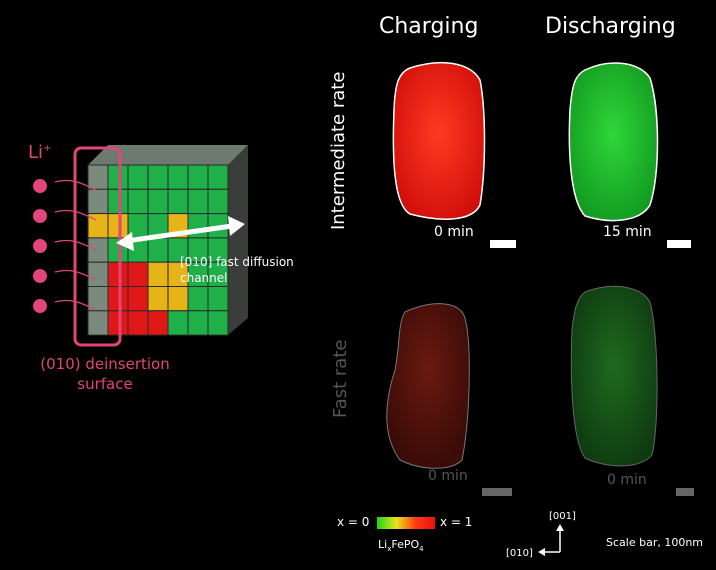 The image size is (716, 570). Describe the element at coordinates (238, 240) in the screenshot. I see `block-side-face` at that location.